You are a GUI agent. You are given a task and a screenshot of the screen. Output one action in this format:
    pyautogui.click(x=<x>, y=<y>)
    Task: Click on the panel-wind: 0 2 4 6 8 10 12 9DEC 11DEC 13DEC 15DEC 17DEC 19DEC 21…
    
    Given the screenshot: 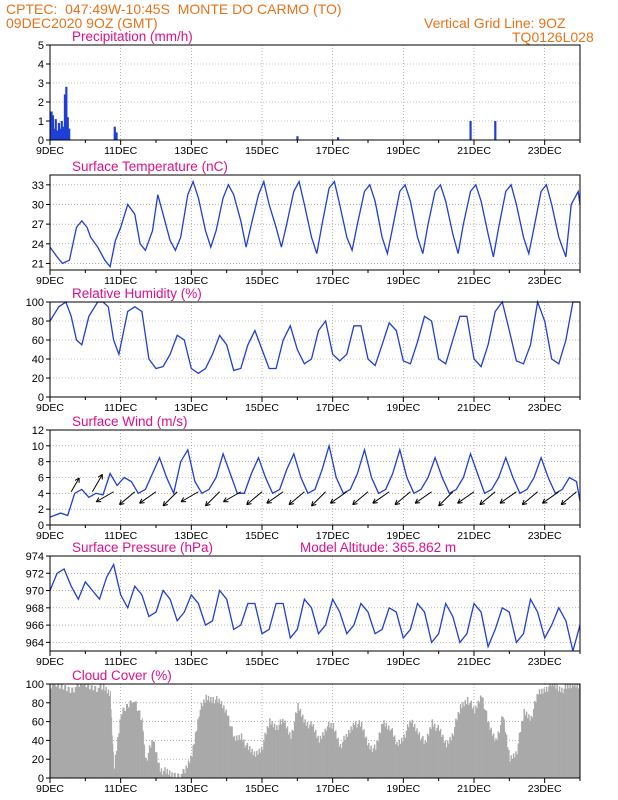 What is the action you would take?
    pyautogui.click(x=306, y=478)
    